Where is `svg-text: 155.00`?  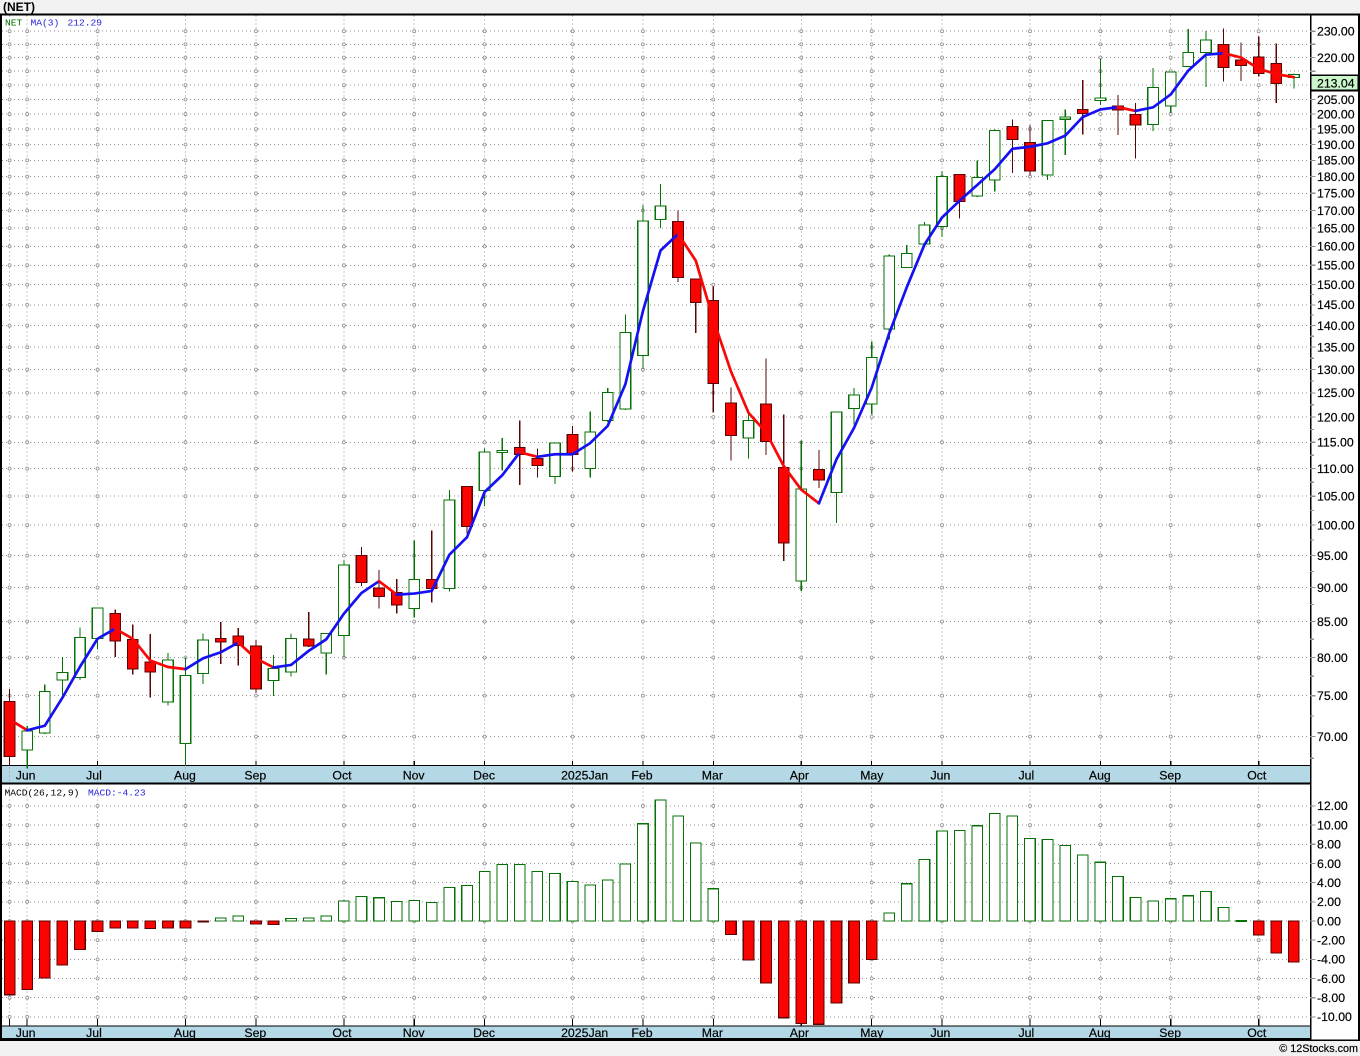 svg-text: 155.00 is located at coordinates (1336, 266).